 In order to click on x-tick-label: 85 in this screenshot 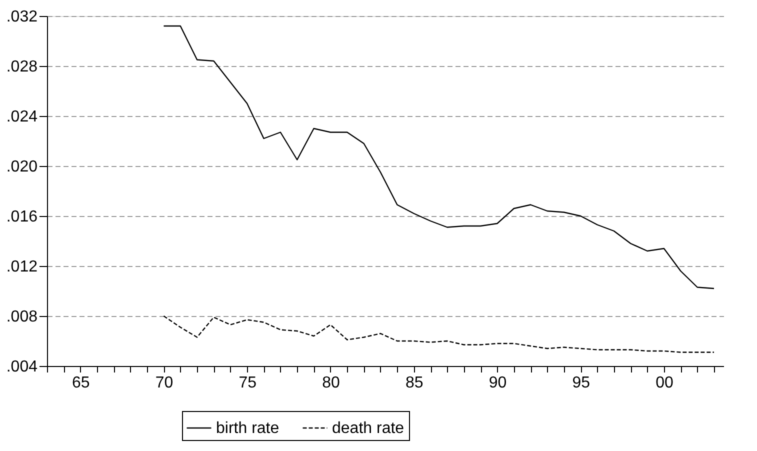, I will do `click(414, 383)`.